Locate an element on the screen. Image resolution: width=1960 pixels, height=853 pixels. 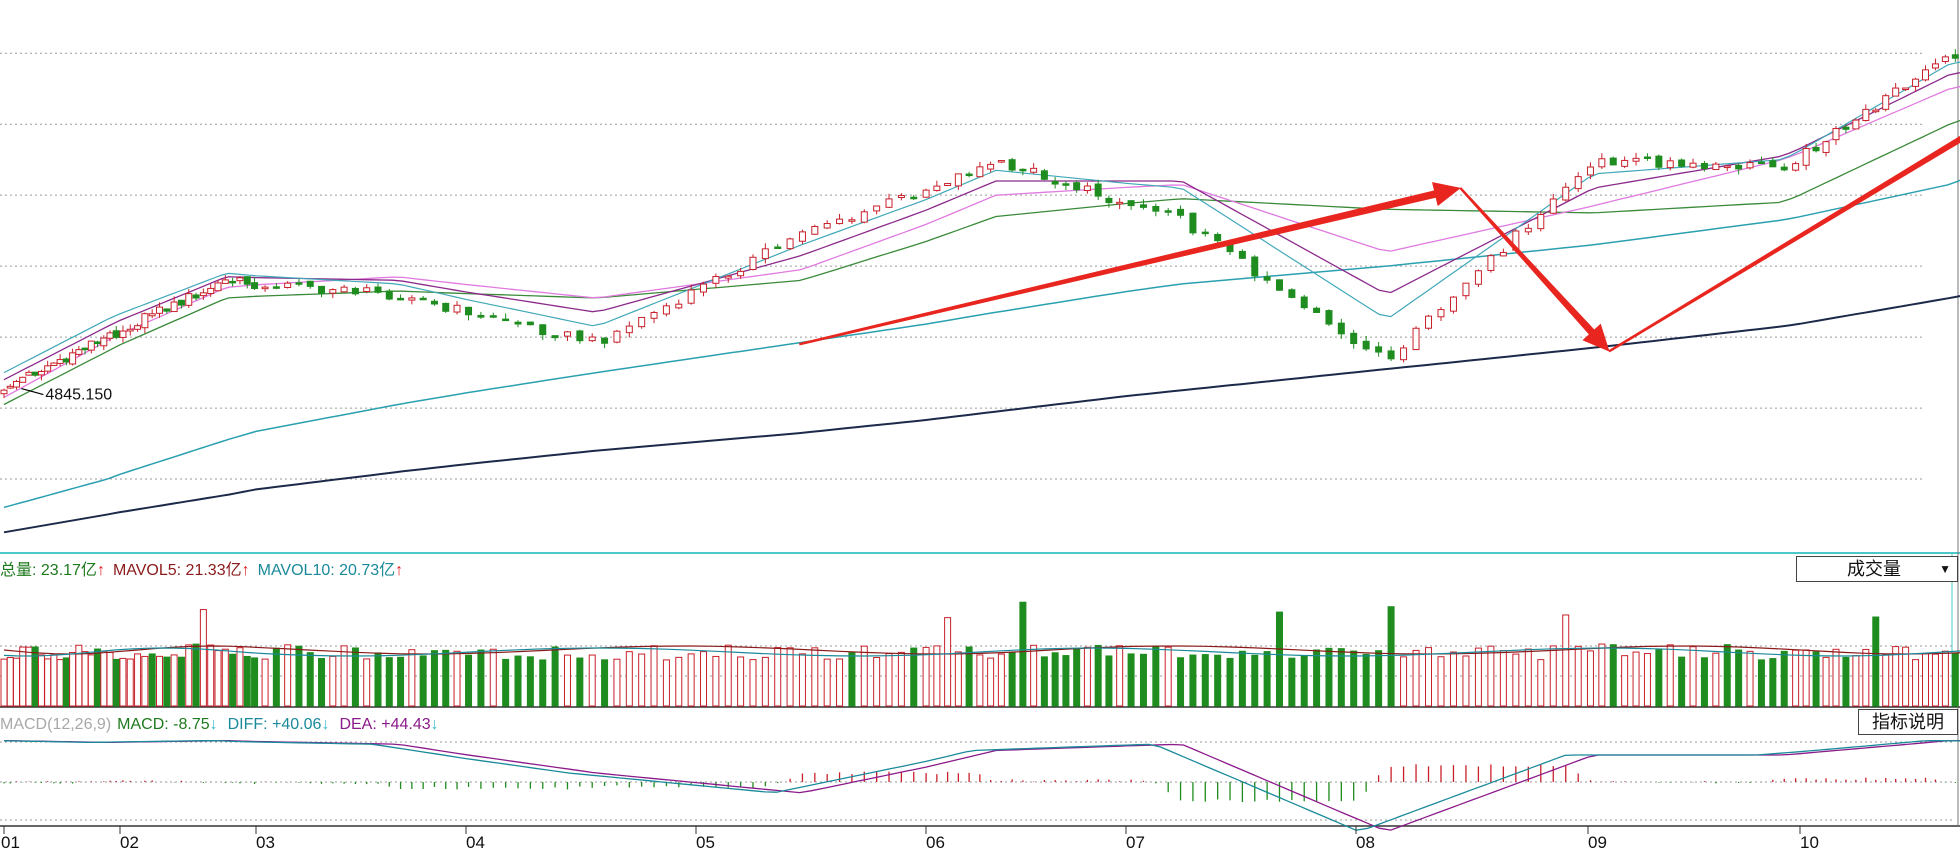
indicator-selector-dropdown: 成交量 ▼ is located at coordinates (1877, 569).